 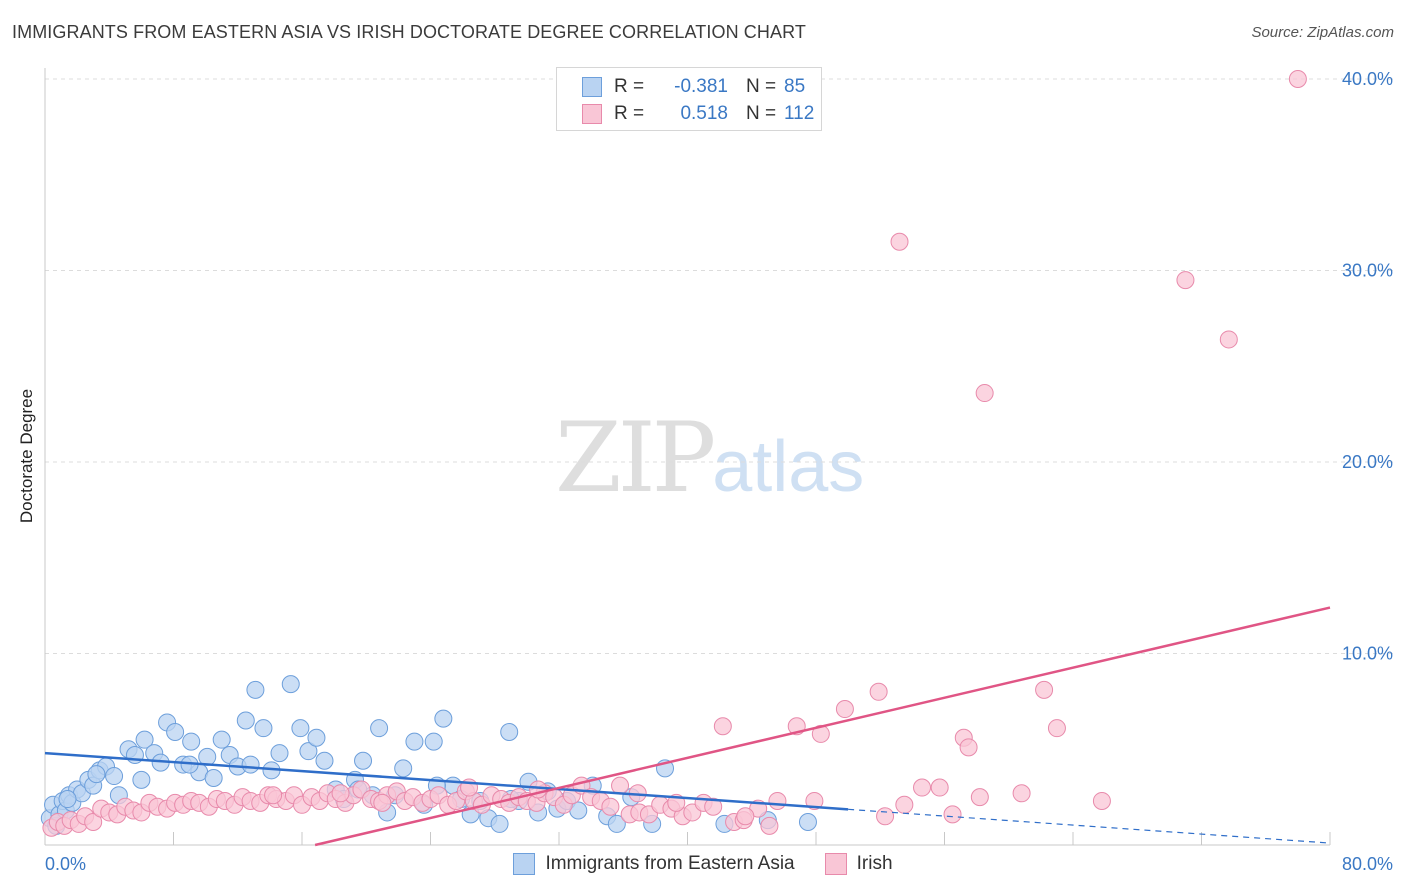 I want to click on watermark: ZIPatlas, so click(x=709, y=458).